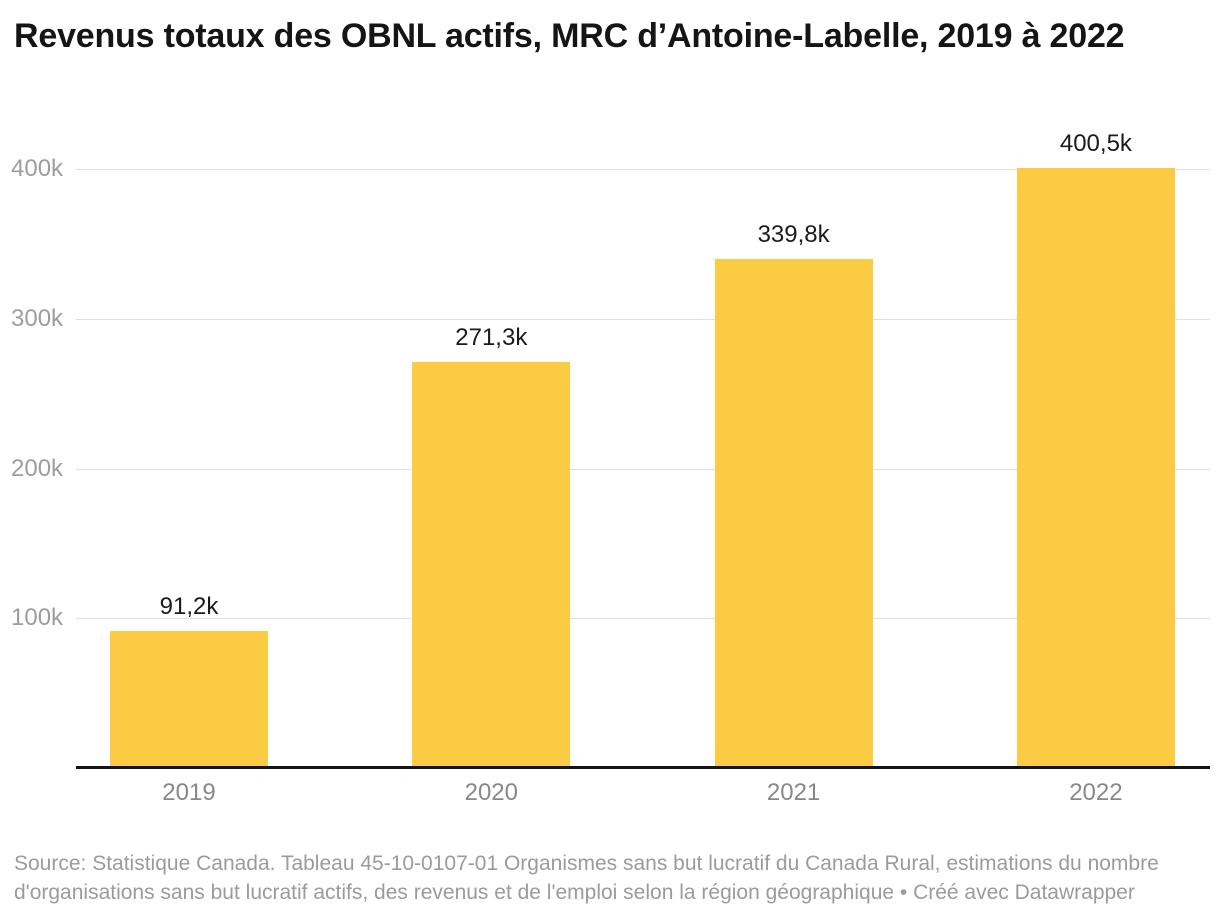 This screenshot has height=916, width=1220. Describe the element at coordinates (37, 618) in the screenshot. I see `y-tick-label-100k: 100k` at that location.